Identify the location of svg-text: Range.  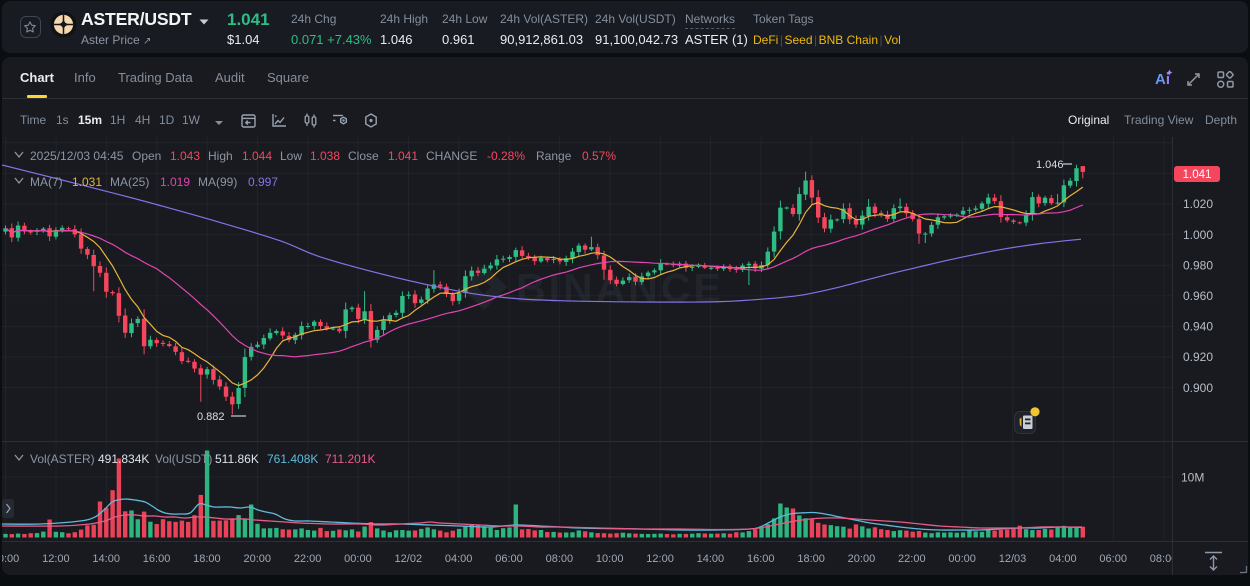
(554, 156).